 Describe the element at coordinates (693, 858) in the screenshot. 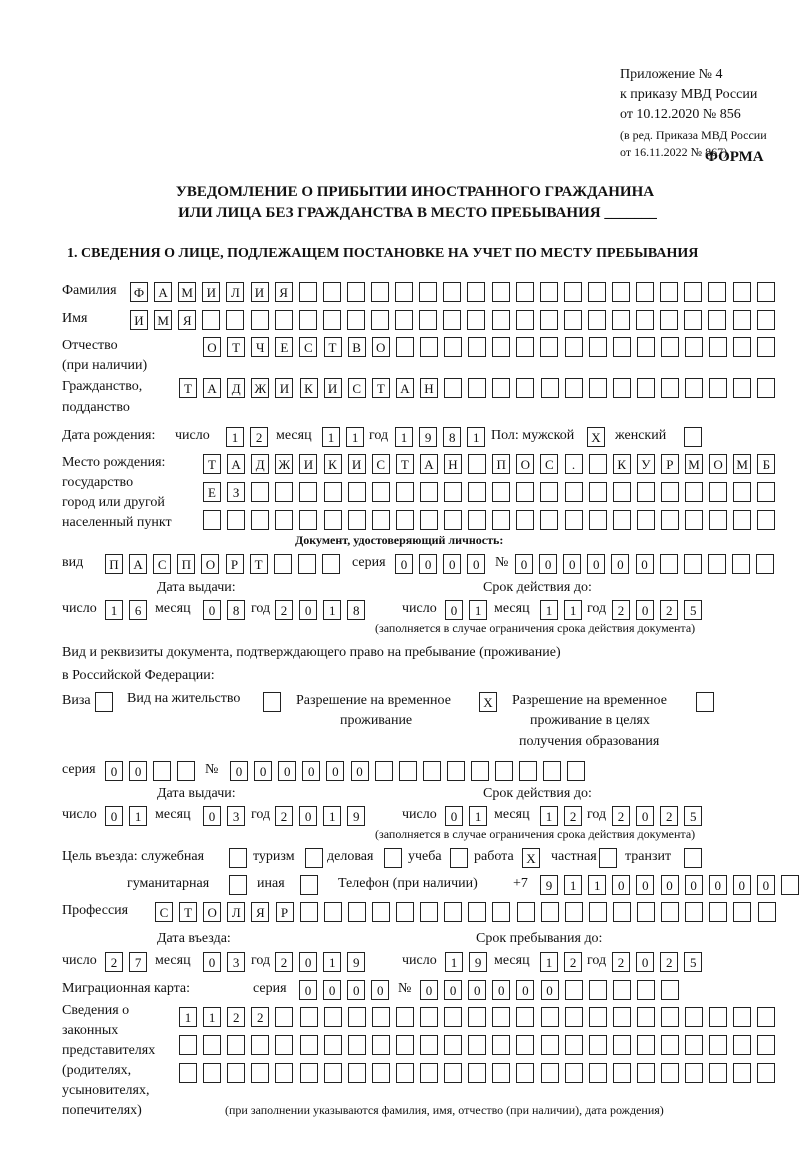

I see `p-transit-box` at that location.